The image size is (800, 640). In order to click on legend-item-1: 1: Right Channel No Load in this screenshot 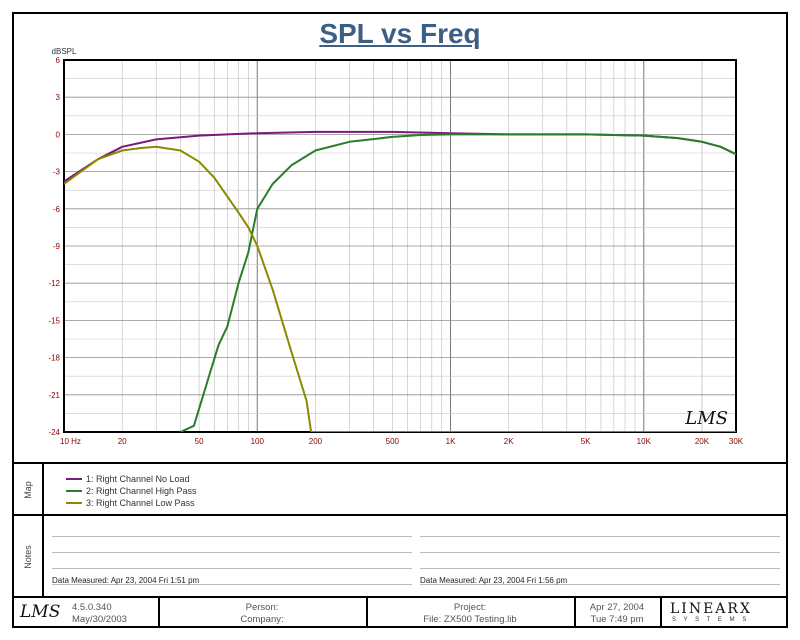, I will do `click(128, 479)`.